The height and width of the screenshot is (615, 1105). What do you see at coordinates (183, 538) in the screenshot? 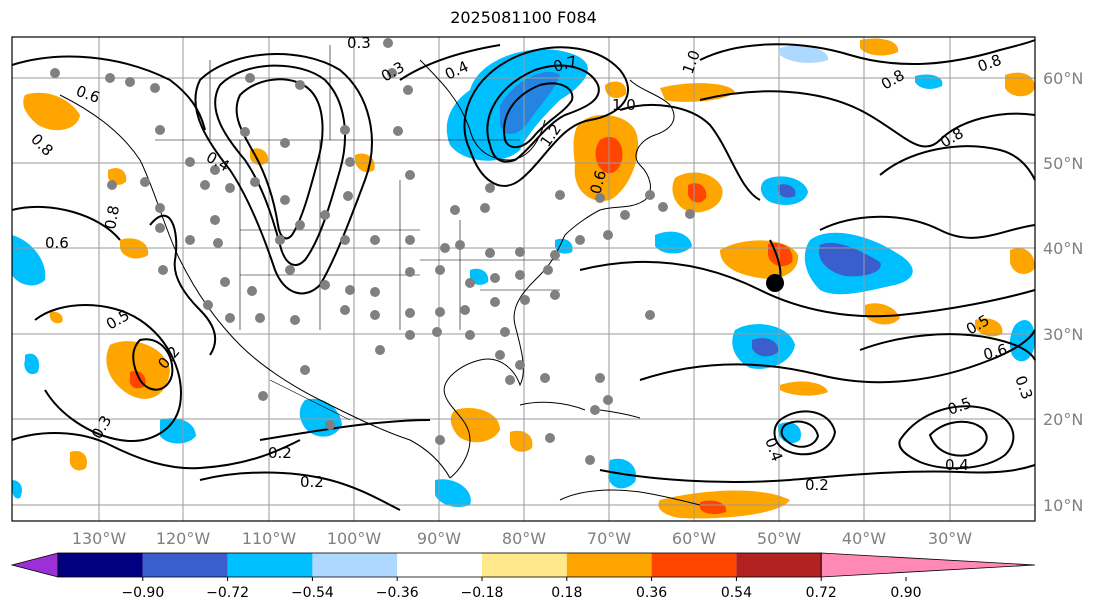
I see `lon-label: 120°W` at bounding box center [183, 538].